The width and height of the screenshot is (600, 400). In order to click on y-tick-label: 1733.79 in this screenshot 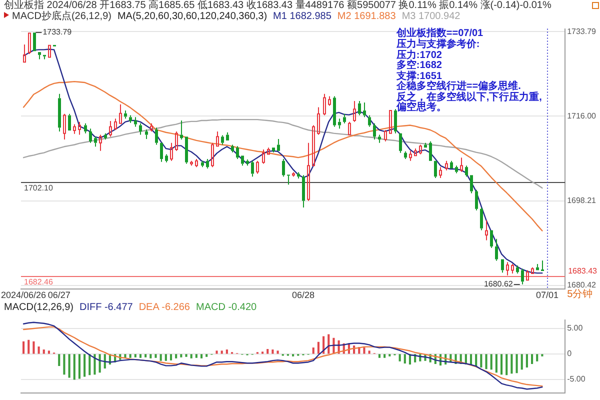, I will do `click(582, 31)`.